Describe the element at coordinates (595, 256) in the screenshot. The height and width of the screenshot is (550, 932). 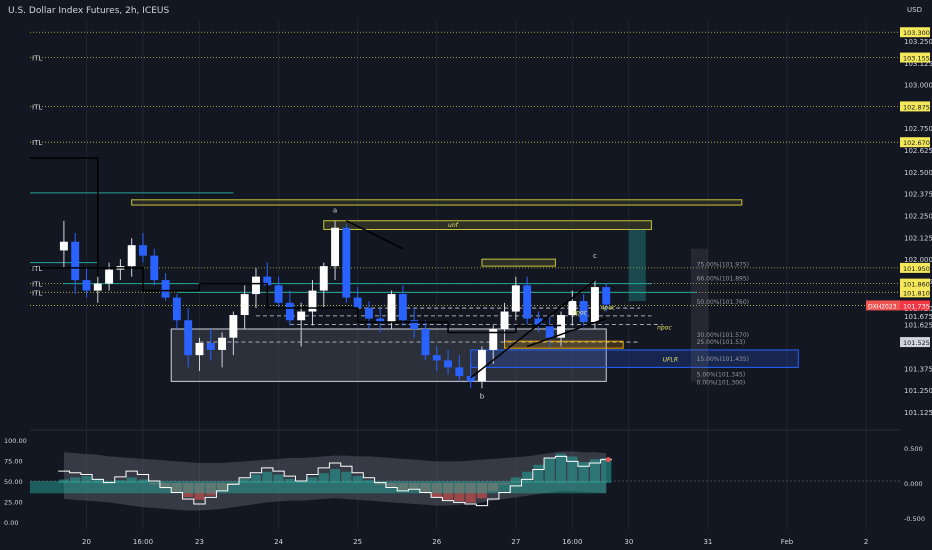
I see `swing-label: c` at that location.